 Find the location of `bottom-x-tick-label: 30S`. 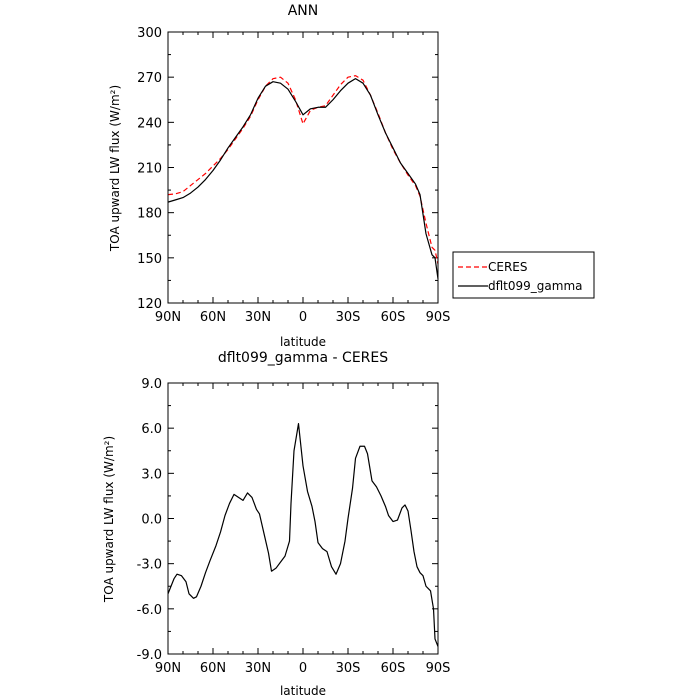

bottom-x-tick-label: 30S is located at coordinates (348, 668).